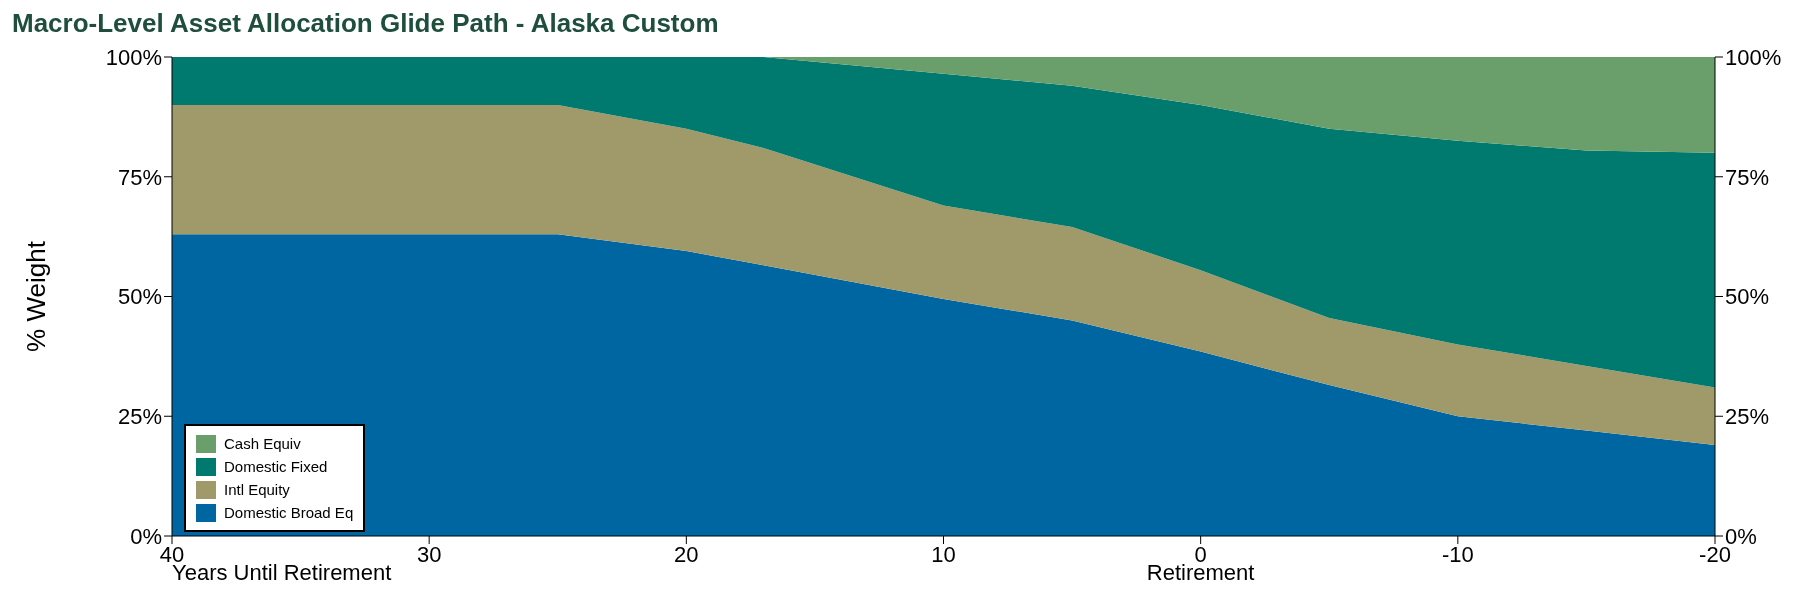 This screenshot has height=607, width=1802. I want to click on y2-tick-label: 25%, so click(1747, 417).